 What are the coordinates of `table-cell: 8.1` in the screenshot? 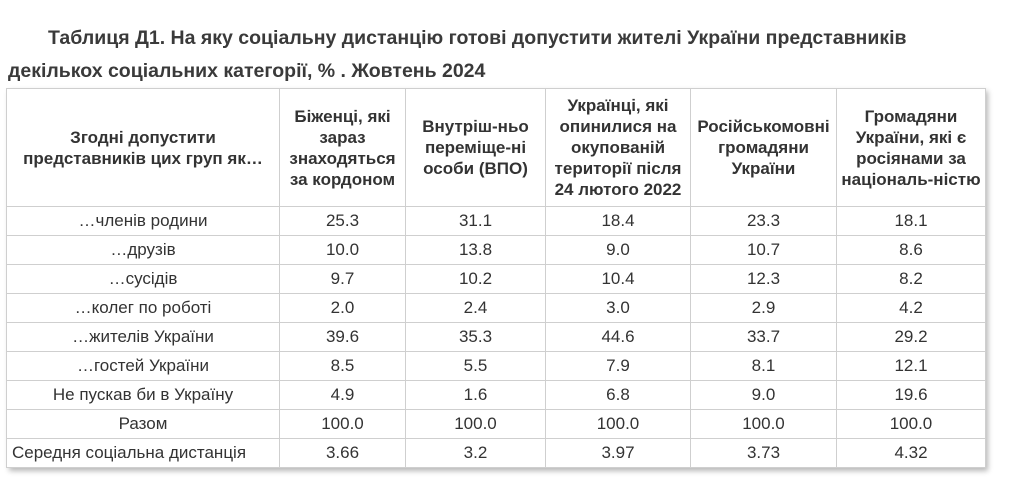 It's located at (763, 366).